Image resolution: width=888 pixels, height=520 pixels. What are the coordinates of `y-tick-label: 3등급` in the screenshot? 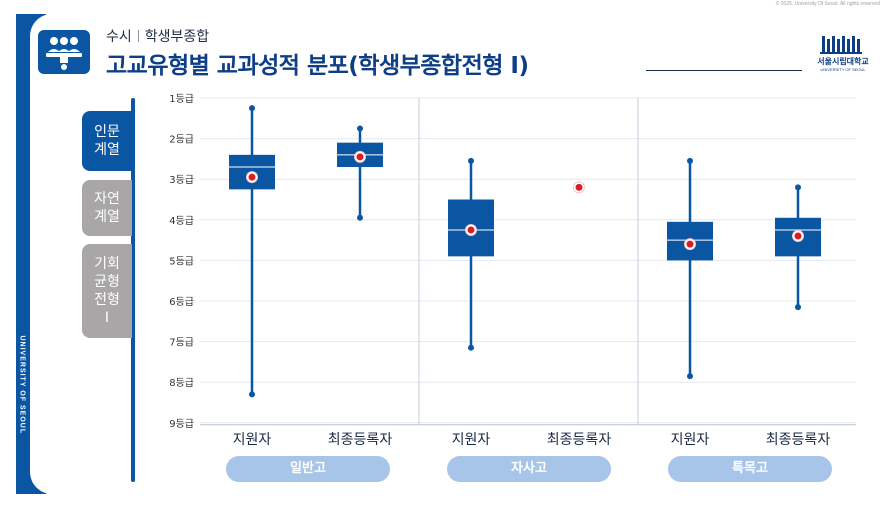 It's located at (181, 180).